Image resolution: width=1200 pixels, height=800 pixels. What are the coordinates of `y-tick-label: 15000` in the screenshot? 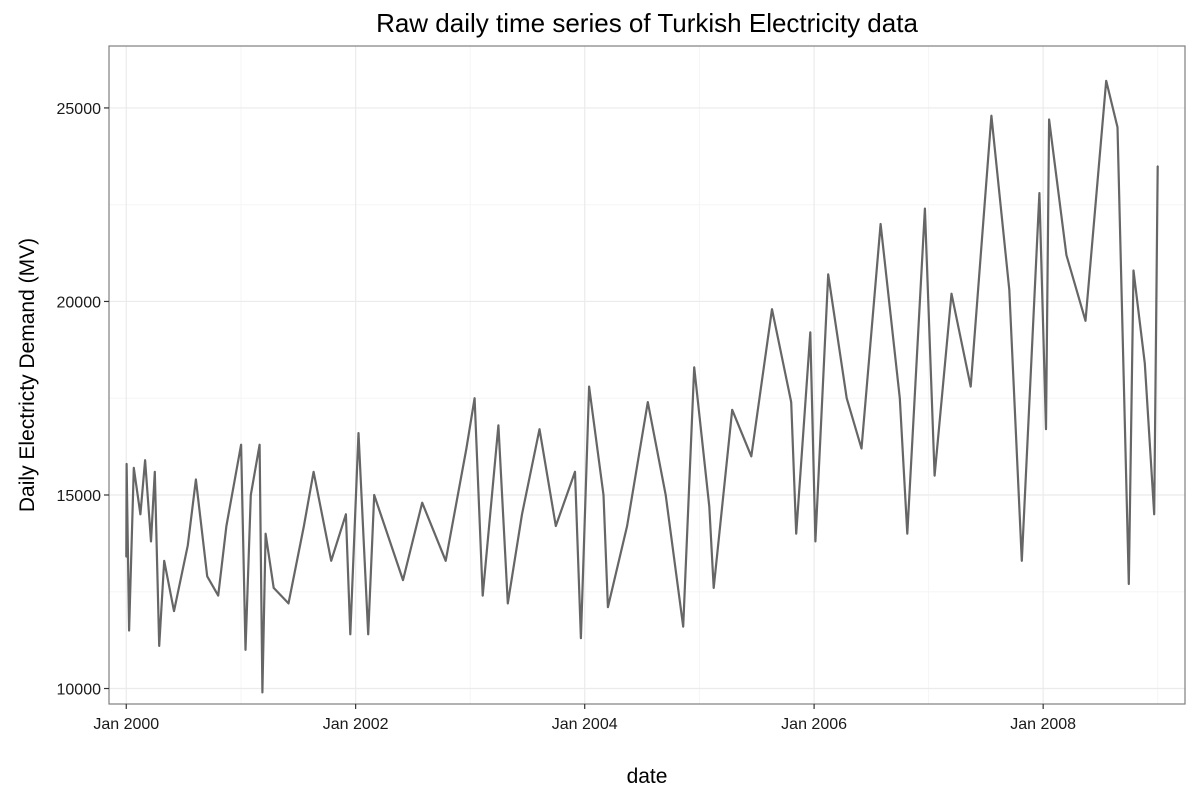 It's located at (79, 496).